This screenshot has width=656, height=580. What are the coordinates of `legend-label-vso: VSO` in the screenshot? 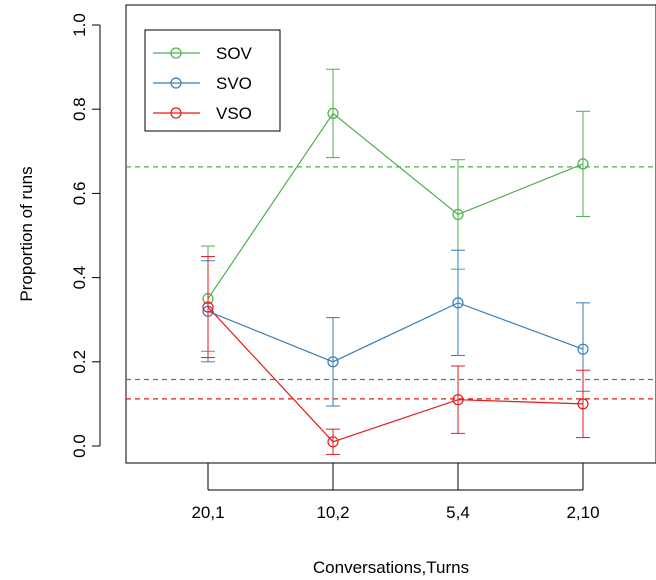 It's located at (234, 113).